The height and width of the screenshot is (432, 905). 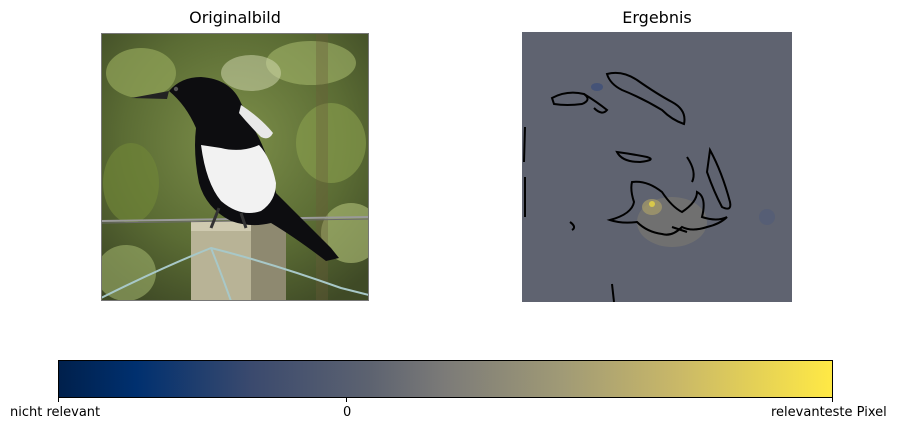 I want to click on colorbar-label-min: nicht relevant, so click(x=55, y=412).